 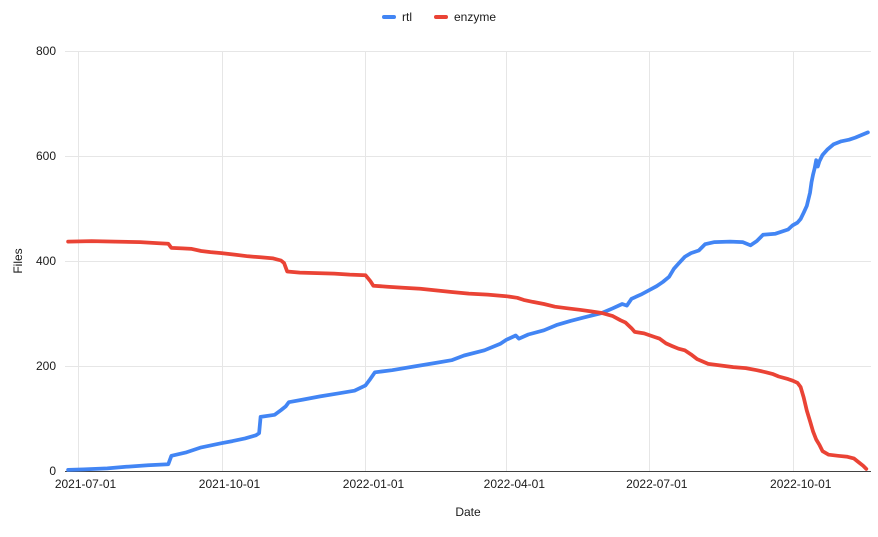 I want to click on y-tick-label: 800, so click(x=46, y=51).